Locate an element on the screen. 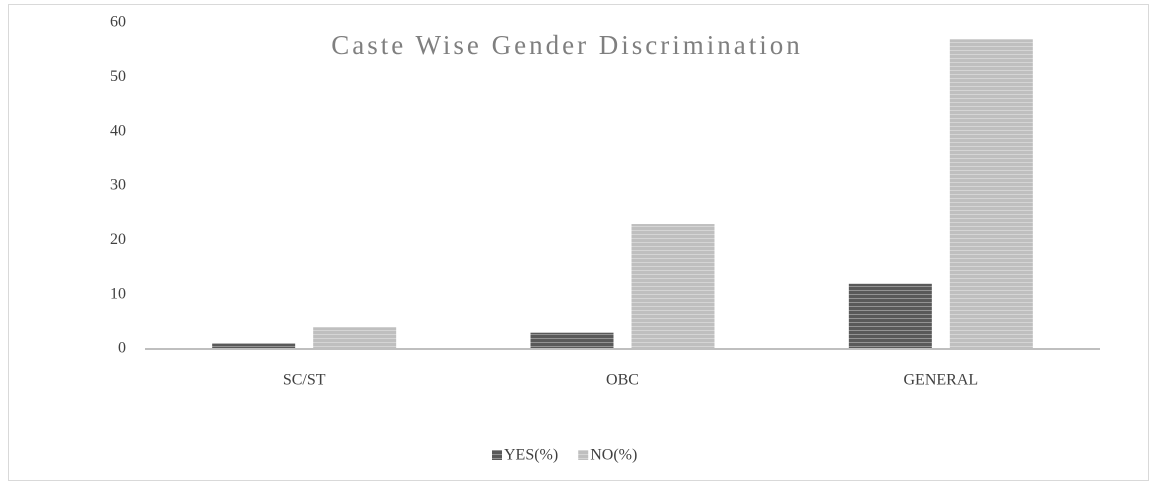  legend-label: NO(%) is located at coordinates (613, 455).